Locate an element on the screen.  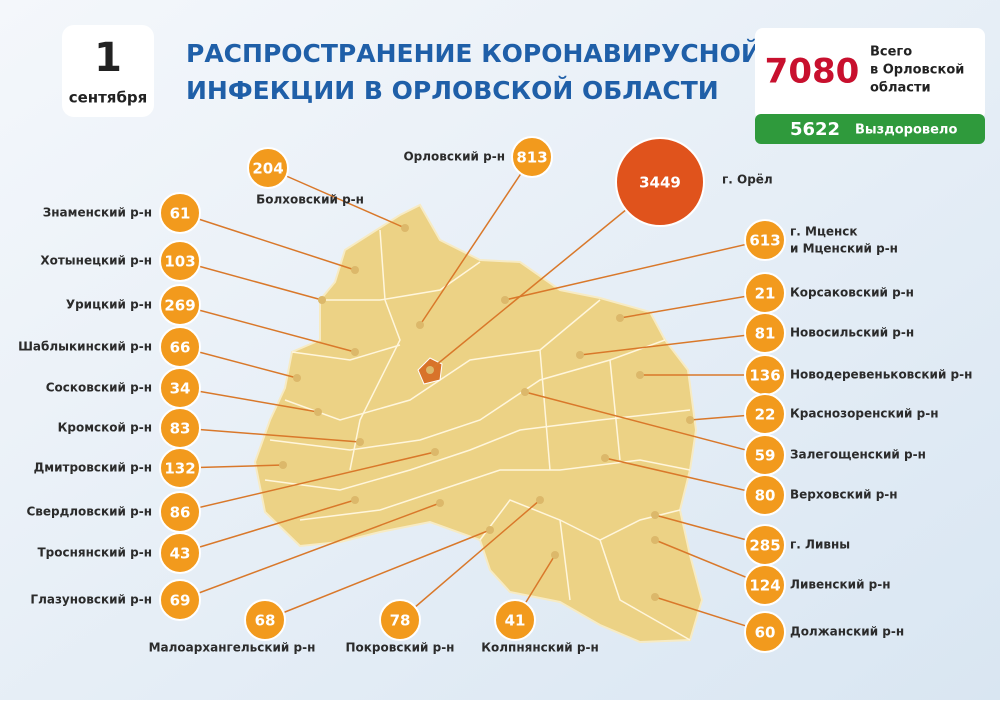
district-name: Новосильский р-н is located at coordinates (852, 333).